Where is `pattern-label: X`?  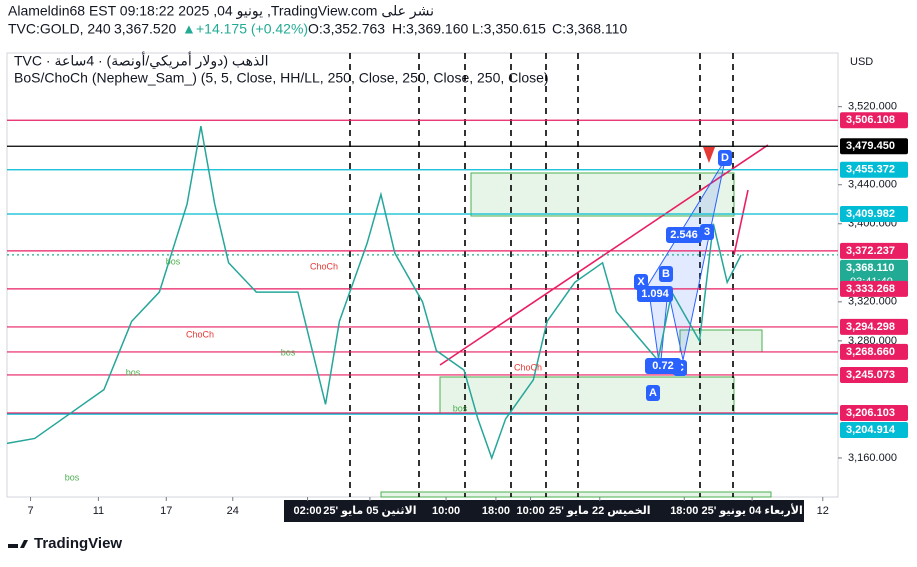 pattern-label: X is located at coordinates (641, 282).